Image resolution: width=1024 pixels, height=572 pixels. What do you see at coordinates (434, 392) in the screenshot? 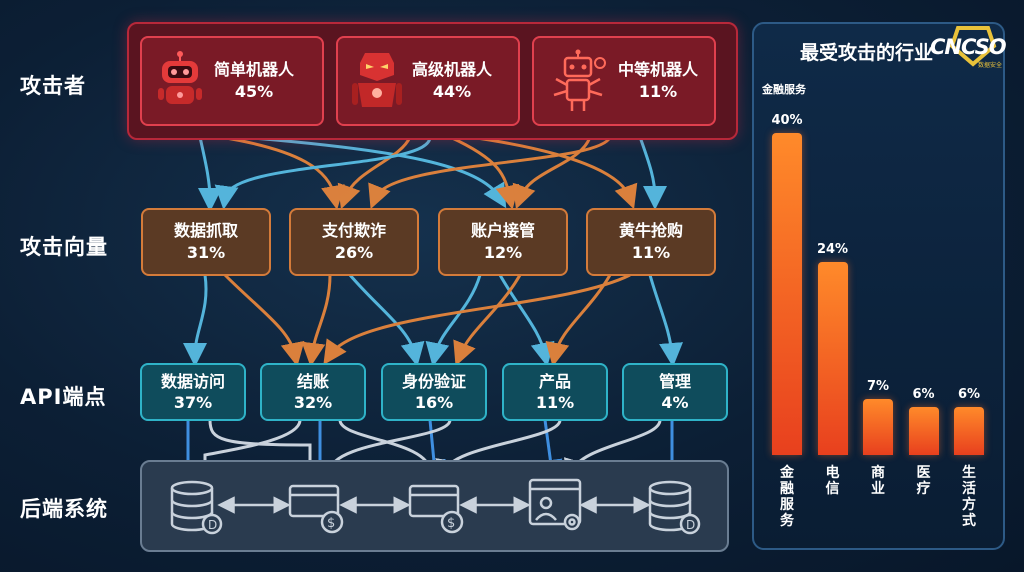
I see `endpoint-authentication: 身份验证 16%` at bounding box center [434, 392].